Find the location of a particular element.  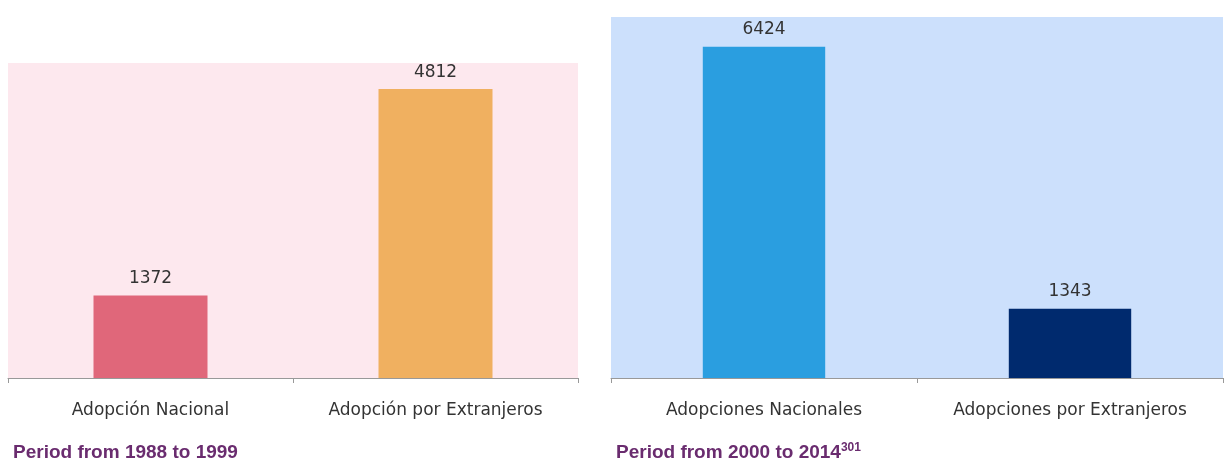

data-label: 1343 is located at coordinates (1070, 290).